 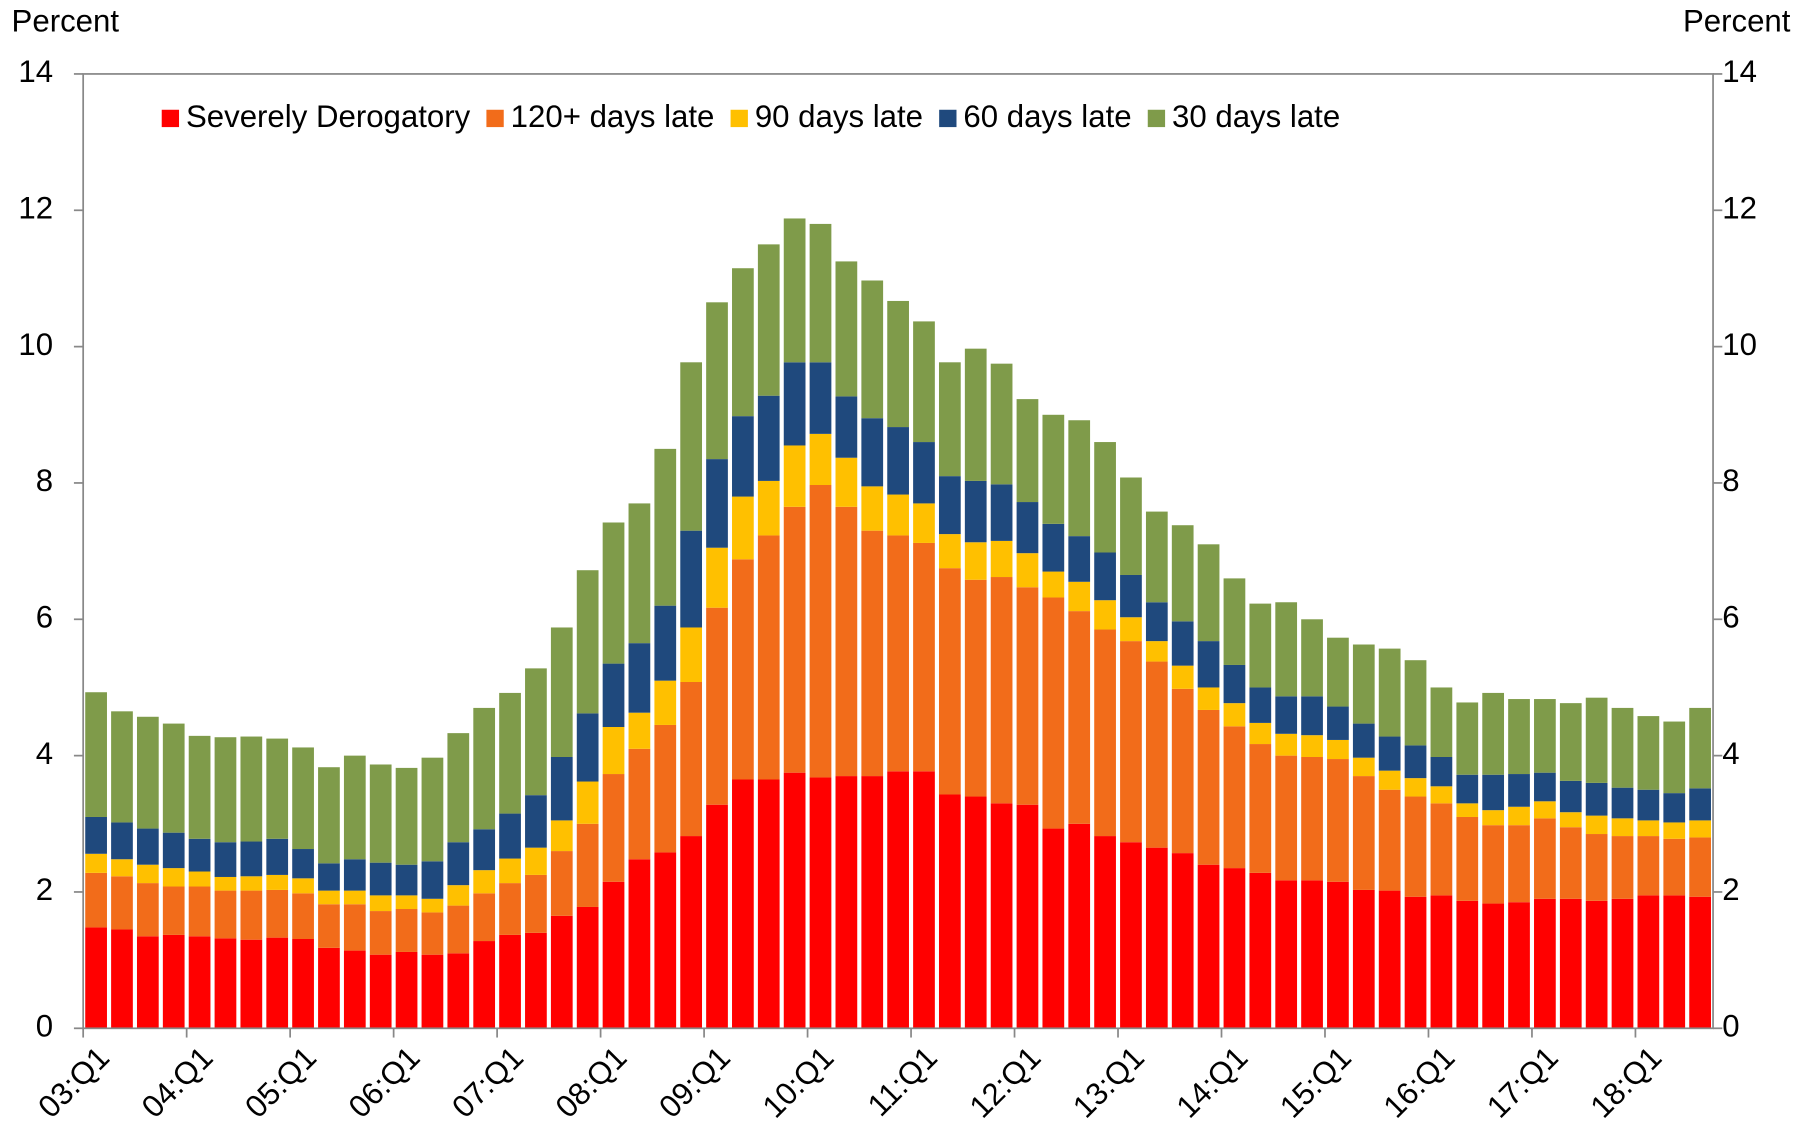 What do you see at coordinates (1419, 1082) in the screenshot?
I see `x-tick-label: 16:Q1` at bounding box center [1419, 1082].